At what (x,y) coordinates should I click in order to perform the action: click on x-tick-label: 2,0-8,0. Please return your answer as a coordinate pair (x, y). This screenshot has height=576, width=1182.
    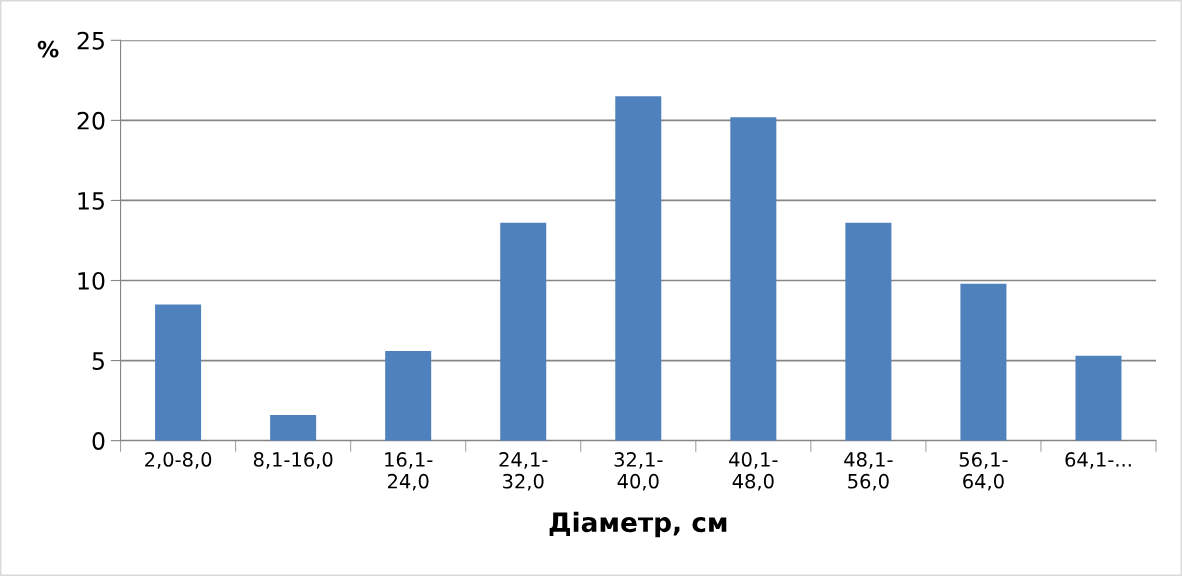
    Looking at the image, I should click on (178, 460).